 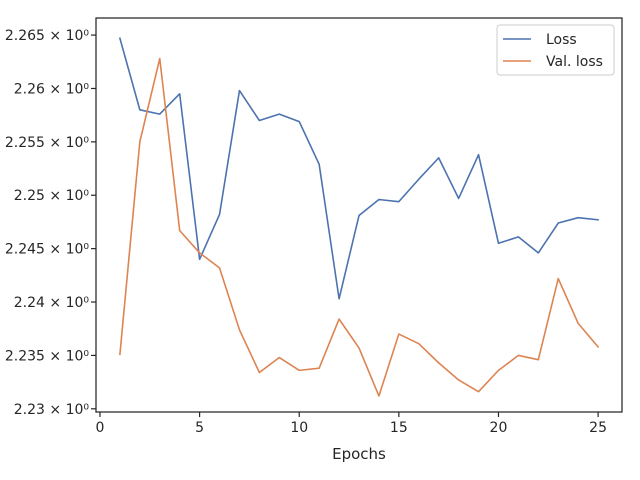 I want to click on x-tick-label: 15, so click(x=399, y=428).